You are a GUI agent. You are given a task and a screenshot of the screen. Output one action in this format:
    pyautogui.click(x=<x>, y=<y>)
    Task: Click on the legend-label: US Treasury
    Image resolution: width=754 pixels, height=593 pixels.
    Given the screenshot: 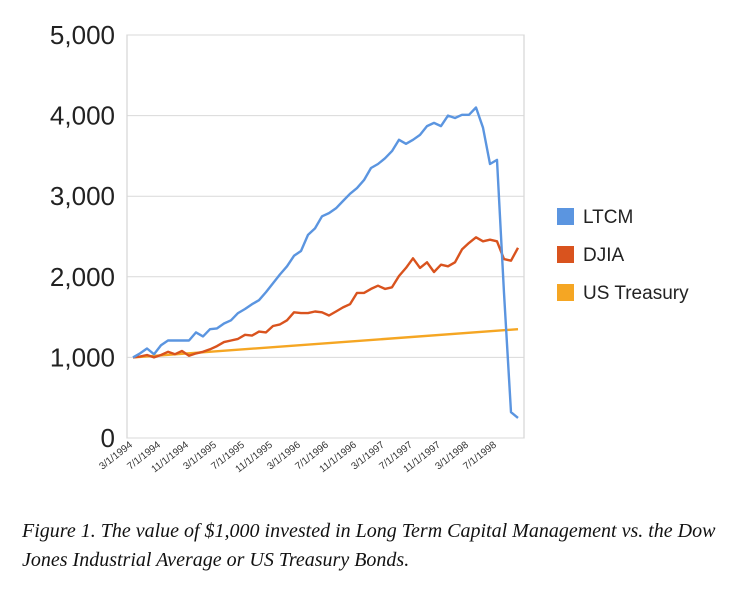 What is the action you would take?
    pyautogui.click(x=636, y=293)
    